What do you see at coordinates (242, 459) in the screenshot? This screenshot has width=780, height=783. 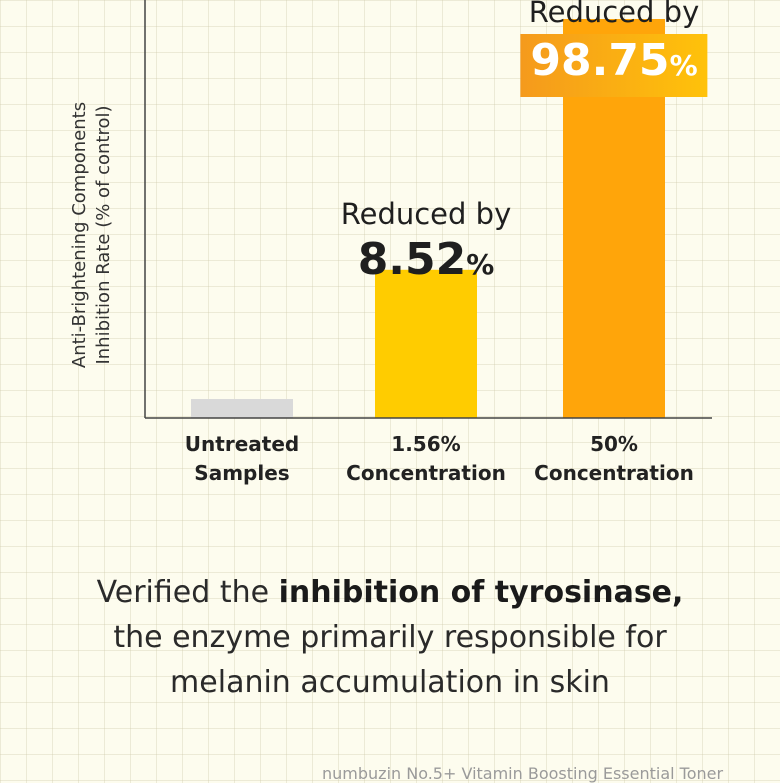 I see `x-tick-label-untreated: Untreated Samples` at bounding box center [242, 459].